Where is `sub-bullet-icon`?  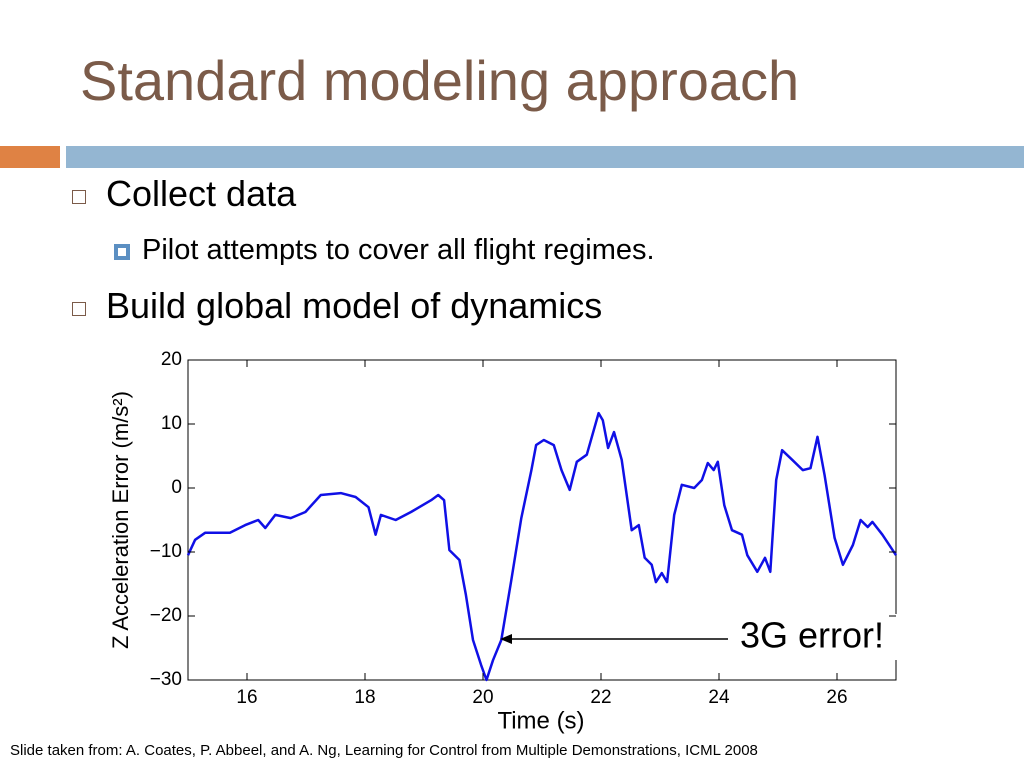 sub-bullet-icon is located at coordinates (122, 252).